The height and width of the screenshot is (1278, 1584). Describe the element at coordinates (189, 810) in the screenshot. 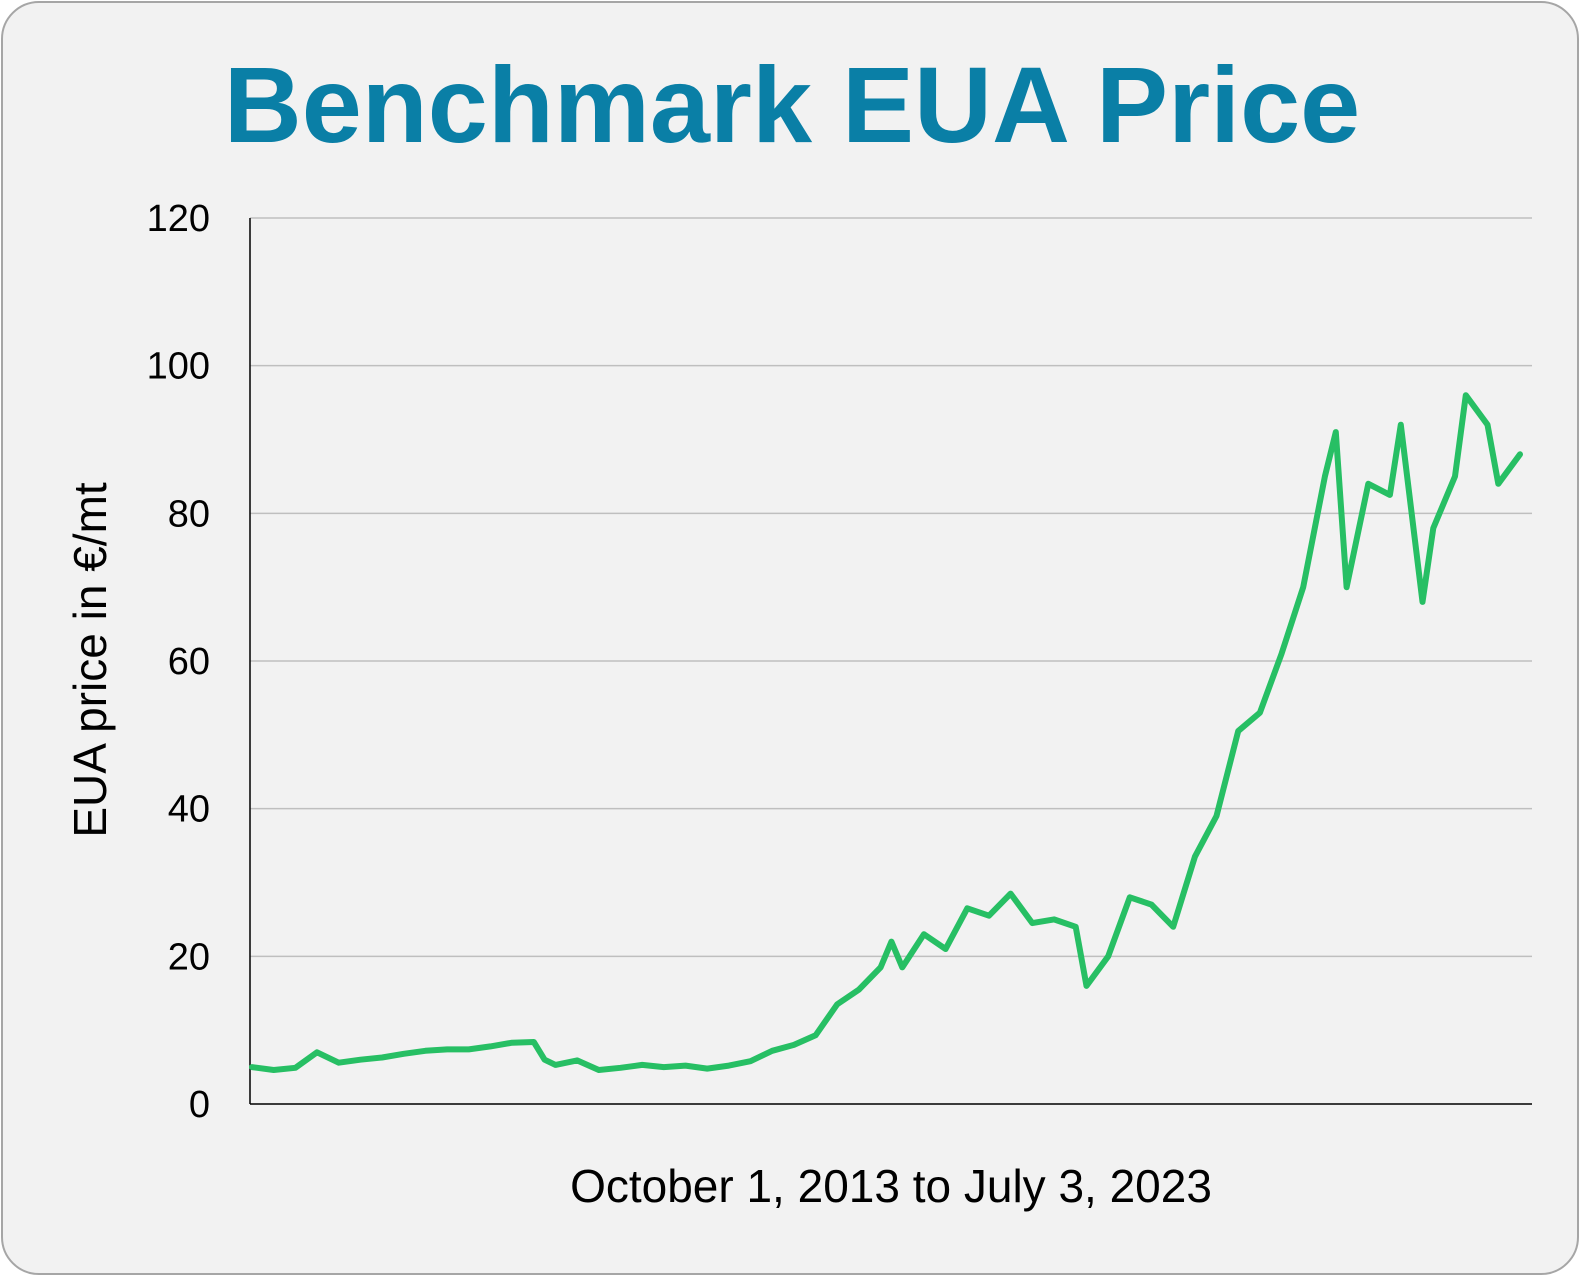

I see `y-tick-label: 40` at that location.